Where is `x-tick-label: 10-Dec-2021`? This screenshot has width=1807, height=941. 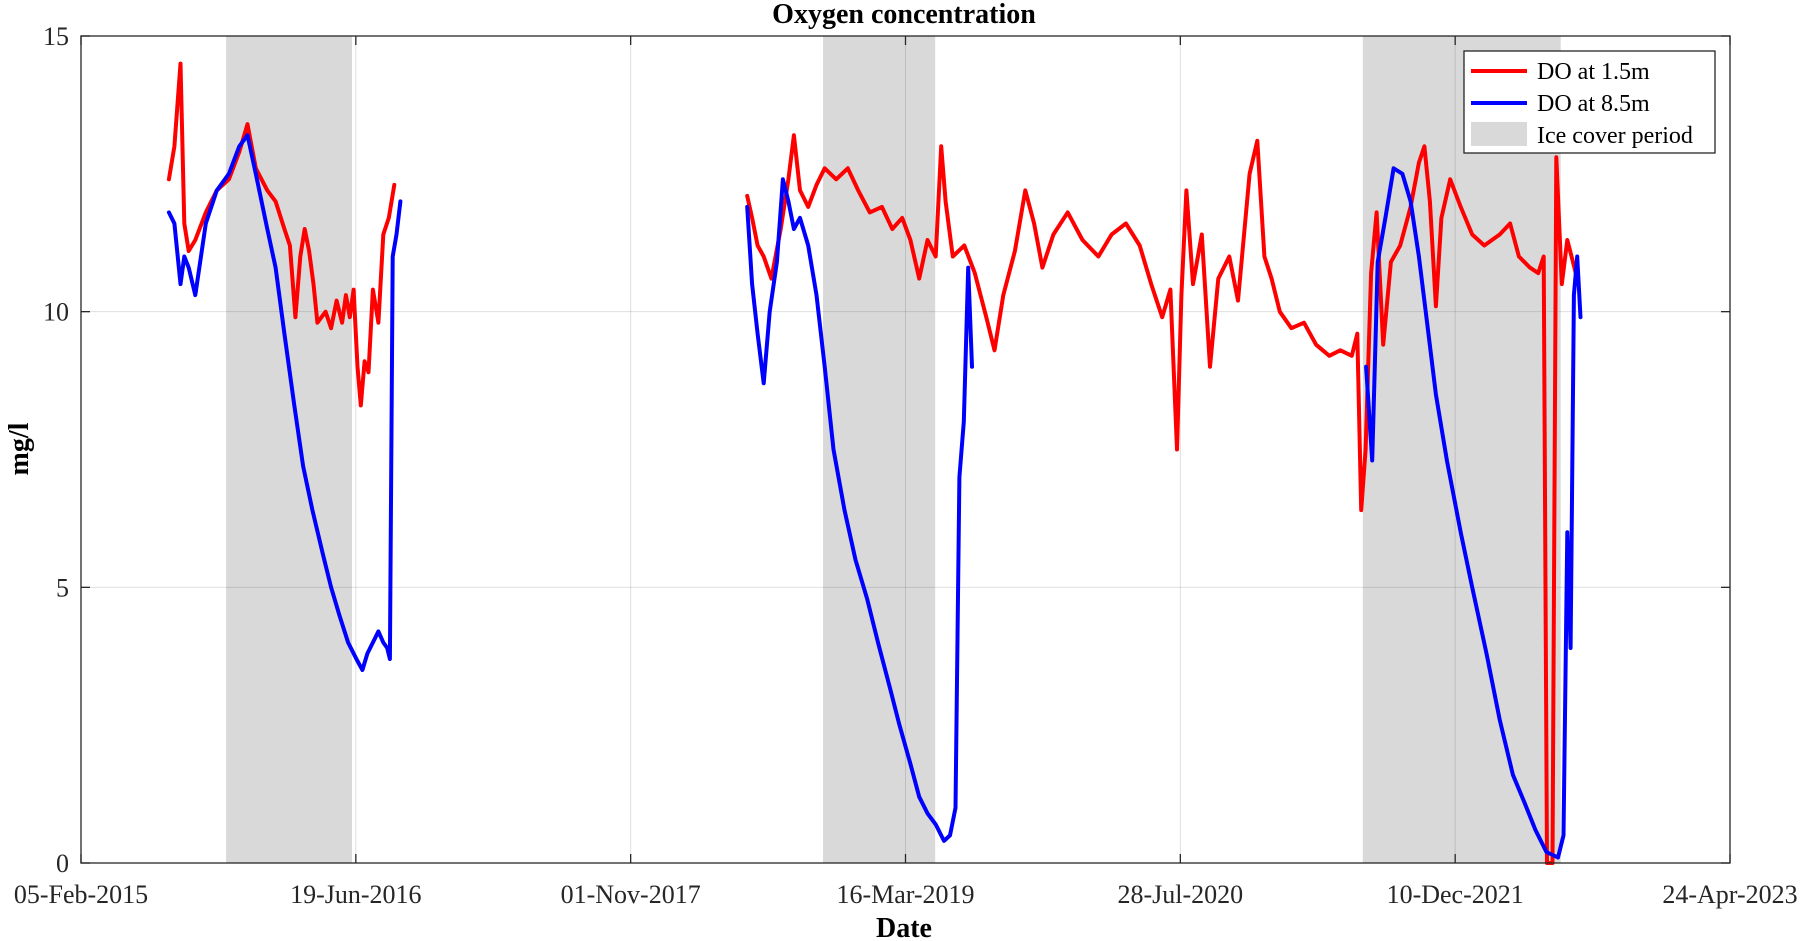 x-tick-label: 10-Dec-2021 is located at coordinates (1455, 894).